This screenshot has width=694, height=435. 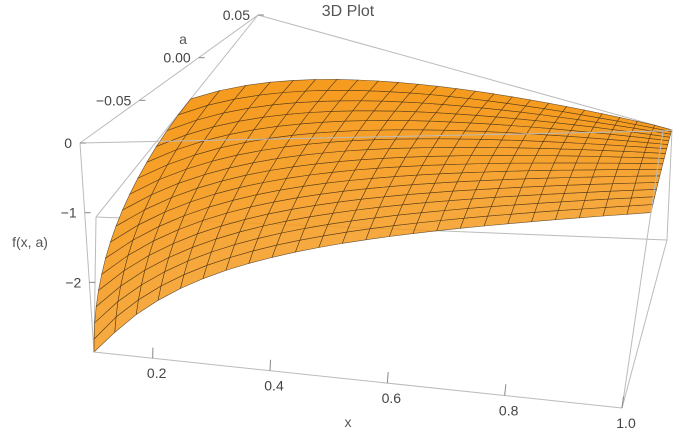 I want to click on a-axis-label: a, so click(x=183, y=39).